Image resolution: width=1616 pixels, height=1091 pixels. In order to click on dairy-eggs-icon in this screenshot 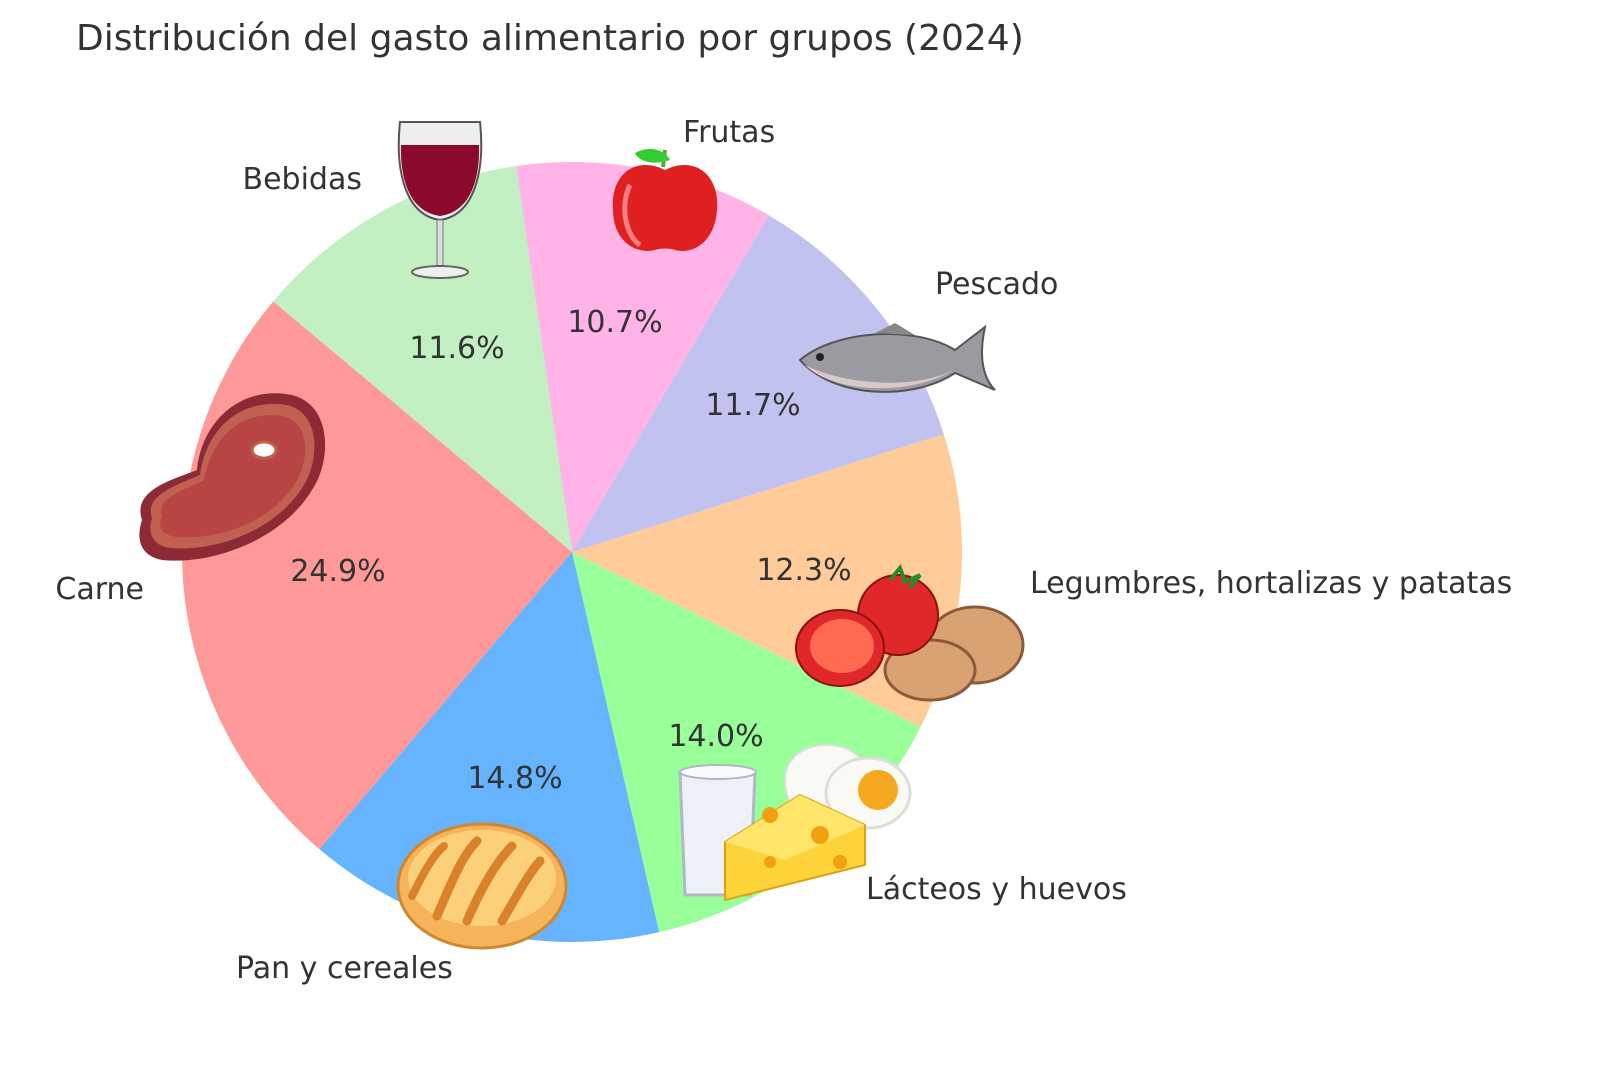, I will do `click(795, 822)`.